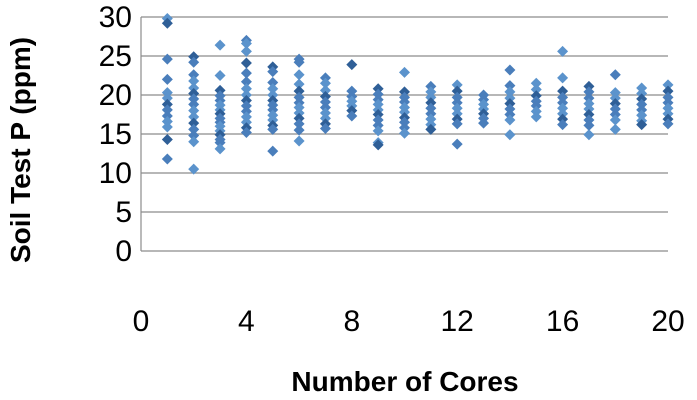 The width and height of the screenshot is (697, 400). What do you see at coordinates (115, 17) in the screenshot?
I see `y-tick-label-30: 30` at bounding box center [115, 17].